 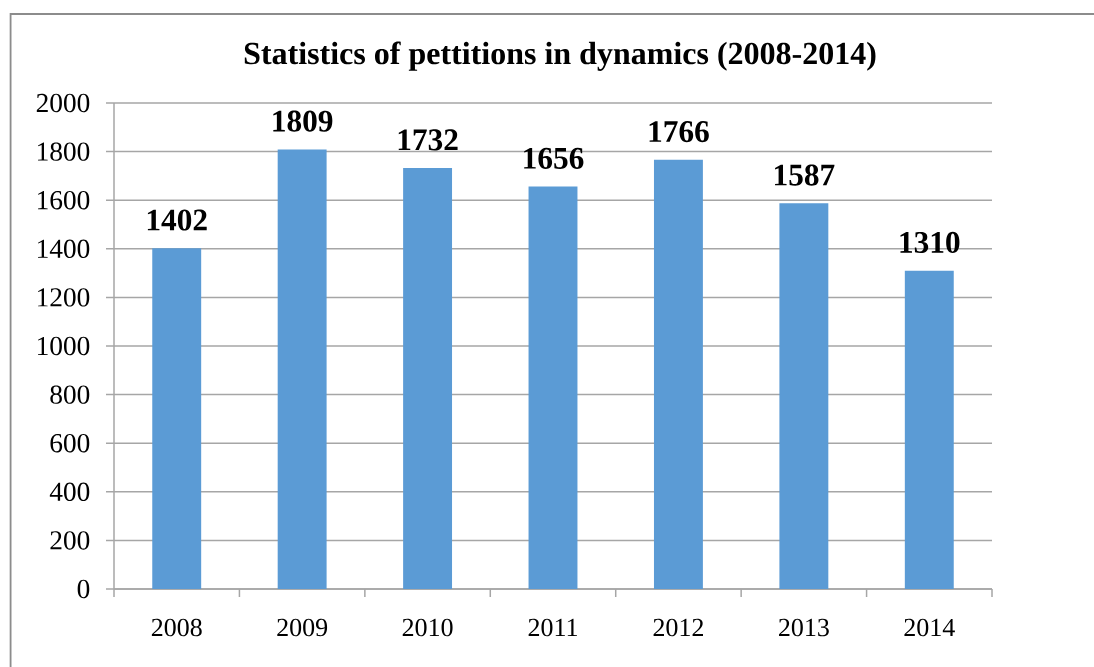 What do you see at coordinates (804, 627) in the screenshot?
I see `x-tick-label: 2013` at bounding box center [804, 627].